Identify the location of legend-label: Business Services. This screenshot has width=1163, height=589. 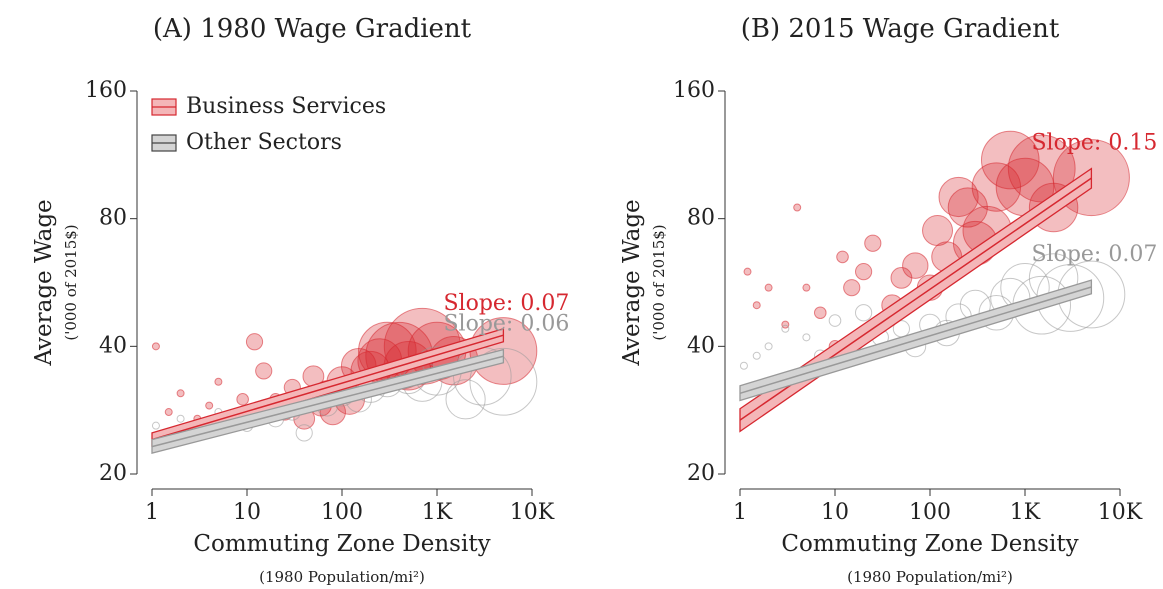
(286, 106).